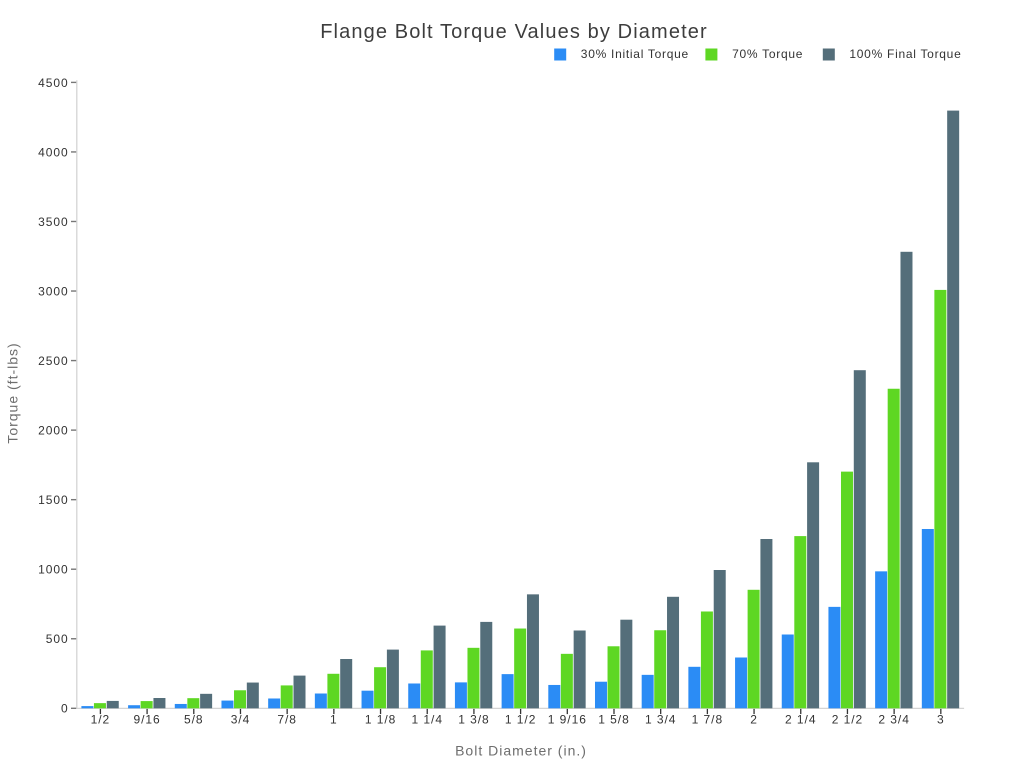 The image size is (1024, 768). Describe the element at coordinates (101, 720) in the screenshot. I see `svg-text: 1/2` at that location.